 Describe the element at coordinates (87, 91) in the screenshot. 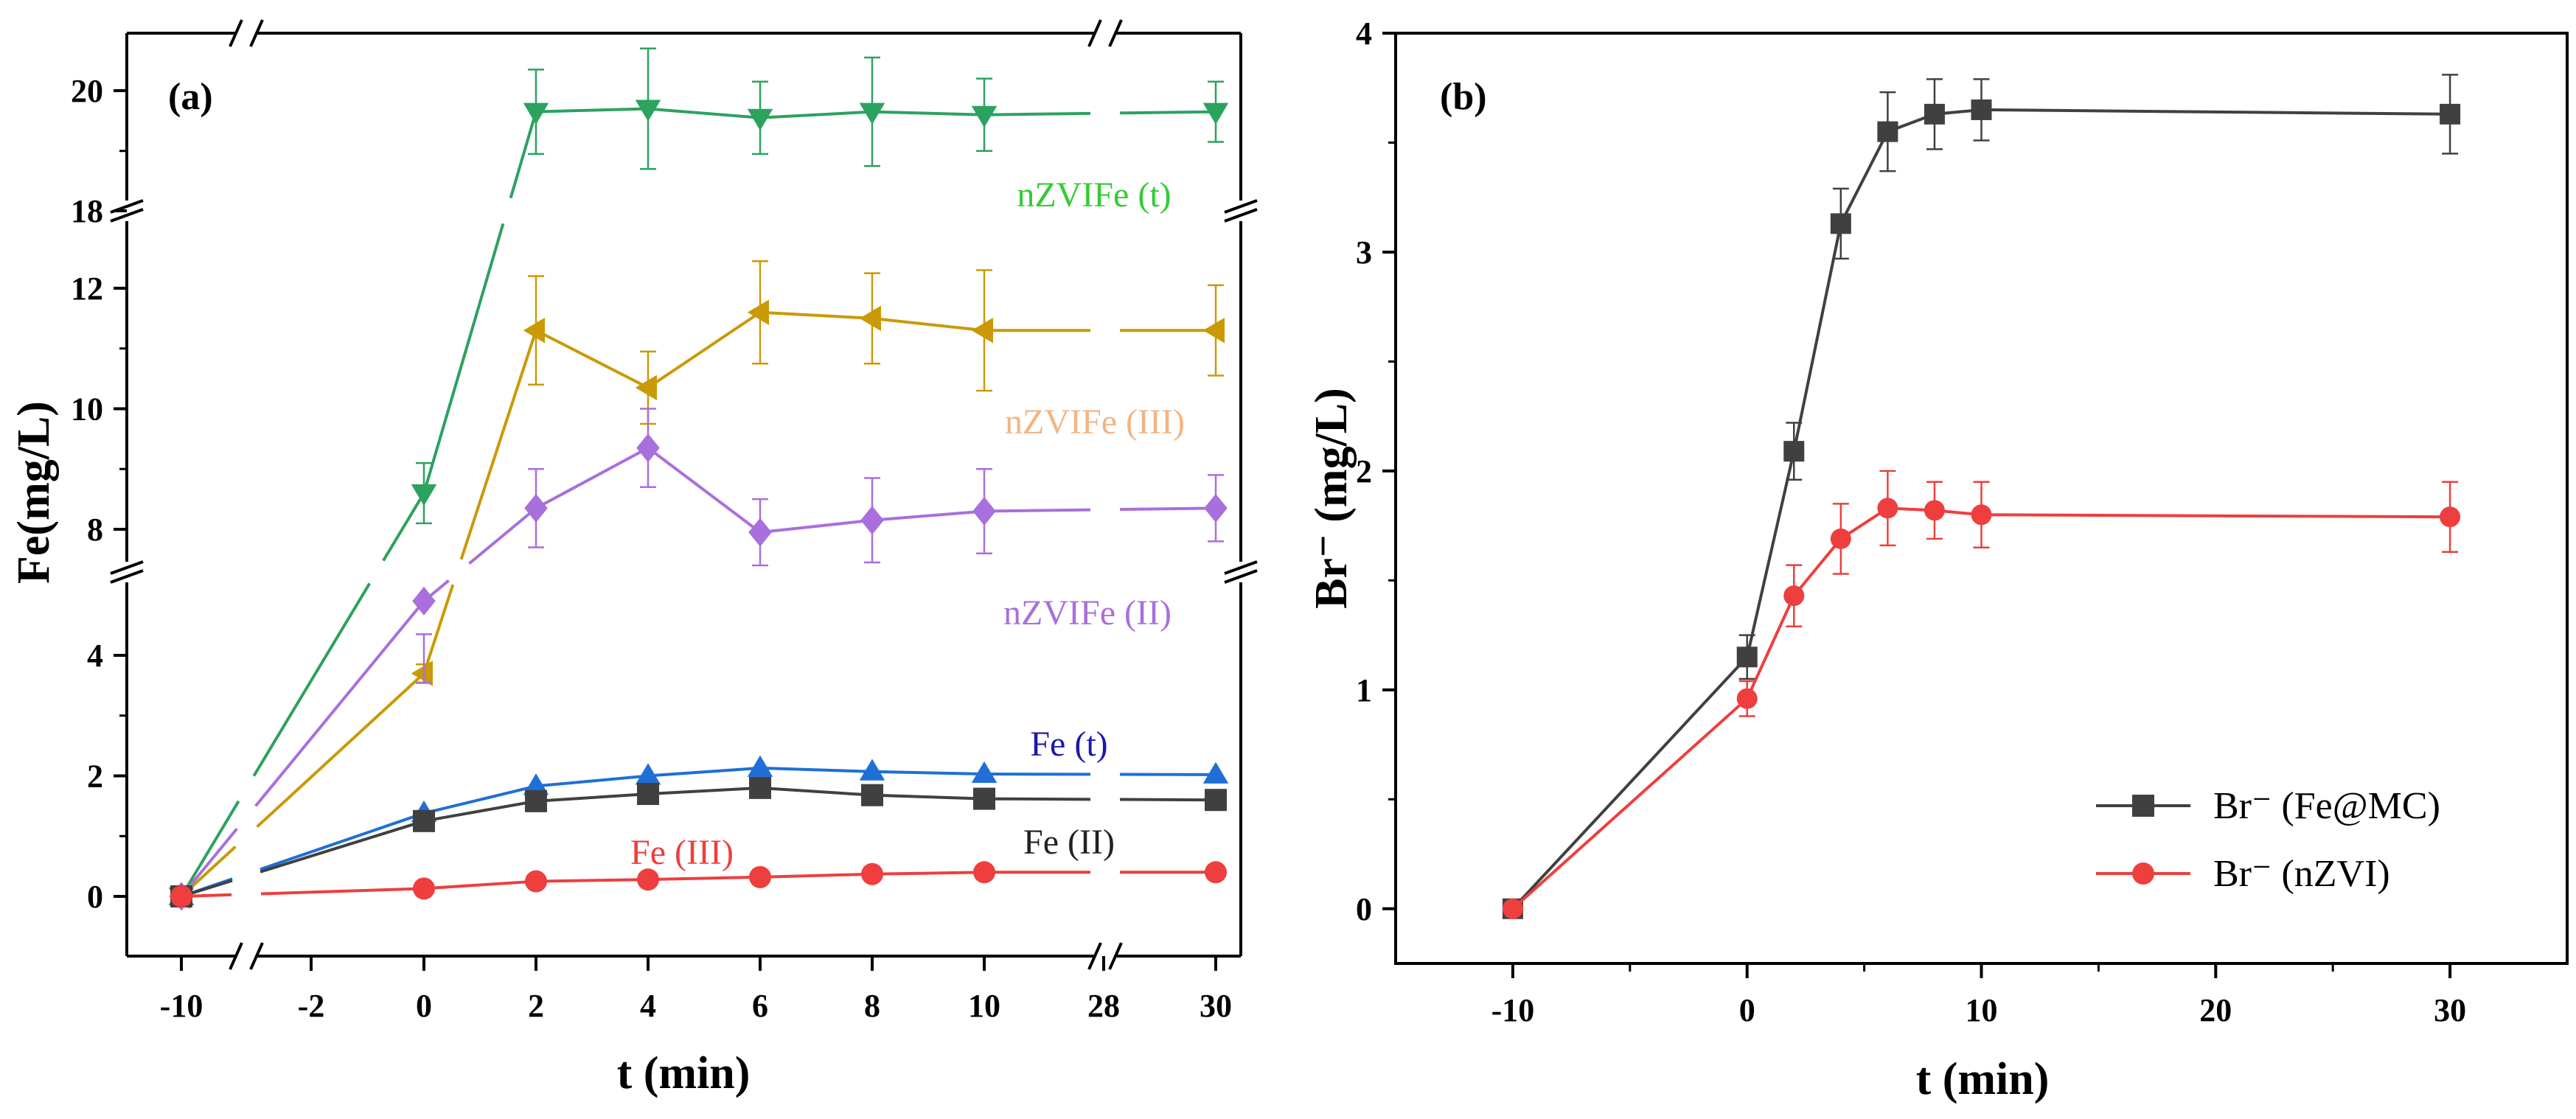

I see `panel-a-y-tick-label: 20` at that location.